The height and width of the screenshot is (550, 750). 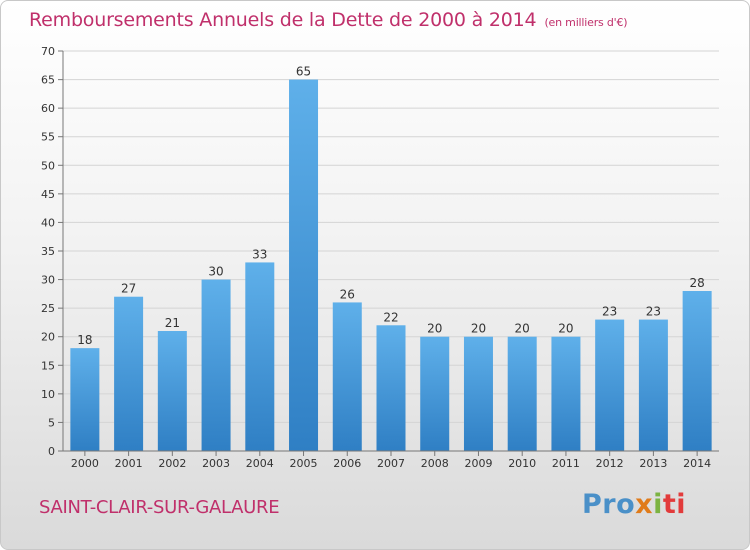 I want to click on bar-2014, so click(x=697, y=371).